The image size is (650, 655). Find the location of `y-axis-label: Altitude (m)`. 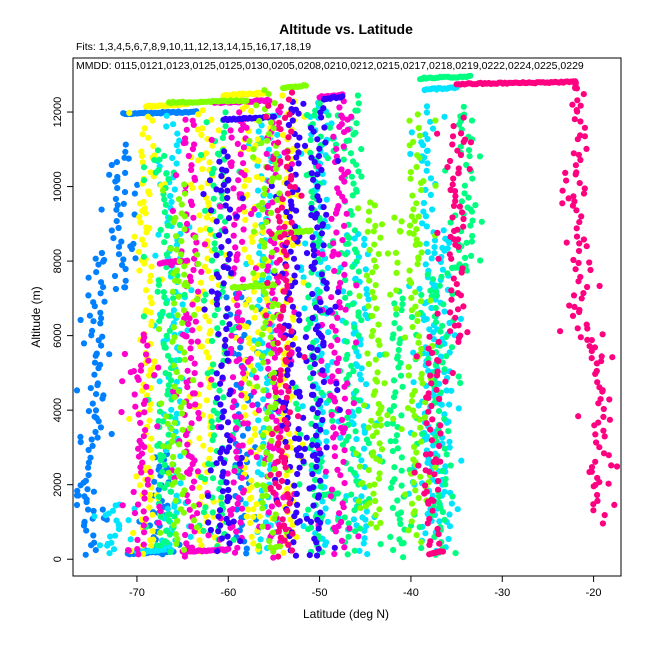

y-axis-label: Altitude (m) is located at coordinates (36, 316).